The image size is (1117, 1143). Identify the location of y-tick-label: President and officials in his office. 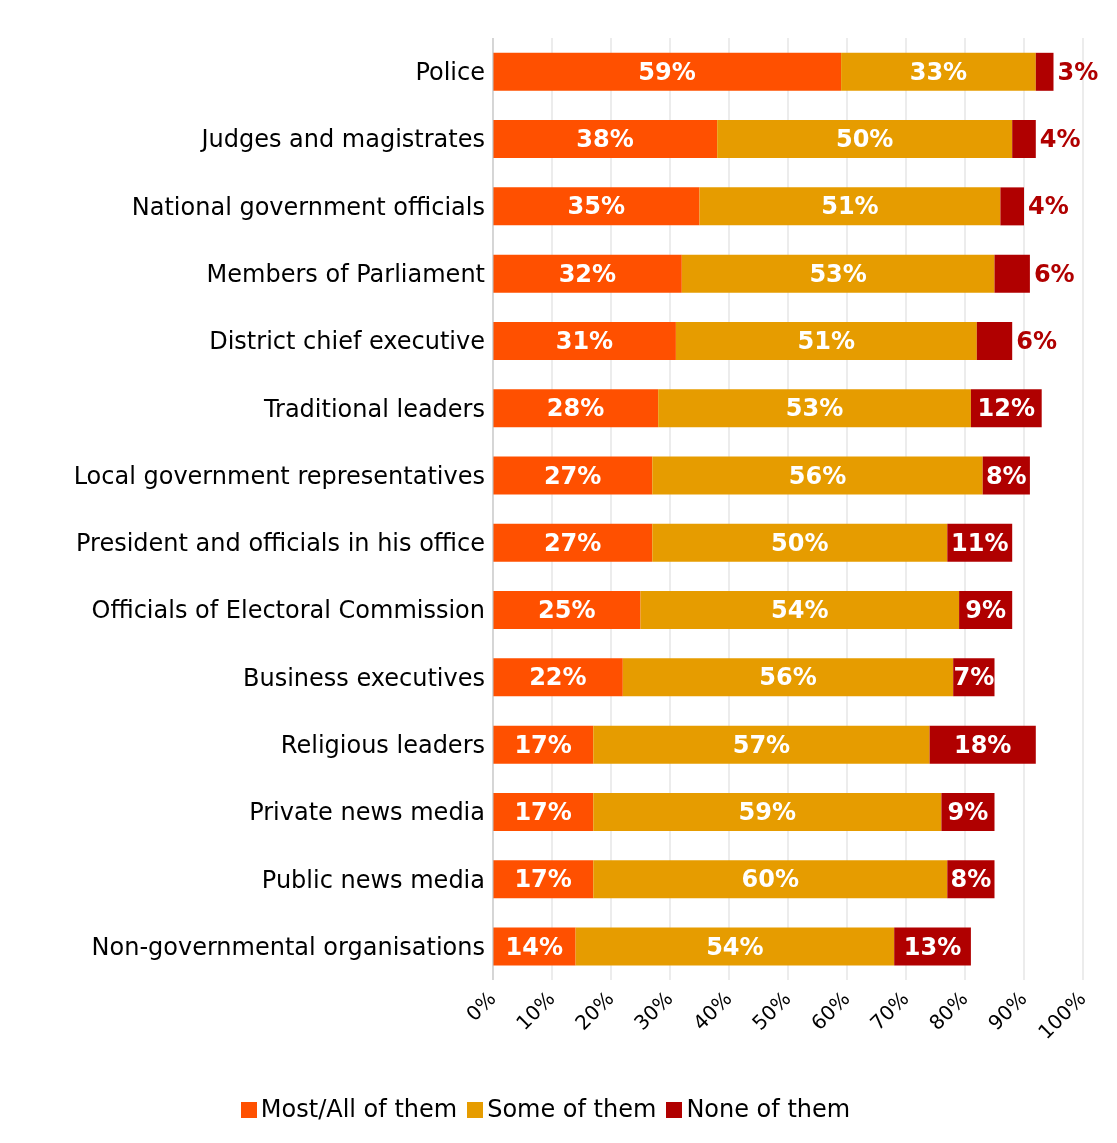
(280, 543).